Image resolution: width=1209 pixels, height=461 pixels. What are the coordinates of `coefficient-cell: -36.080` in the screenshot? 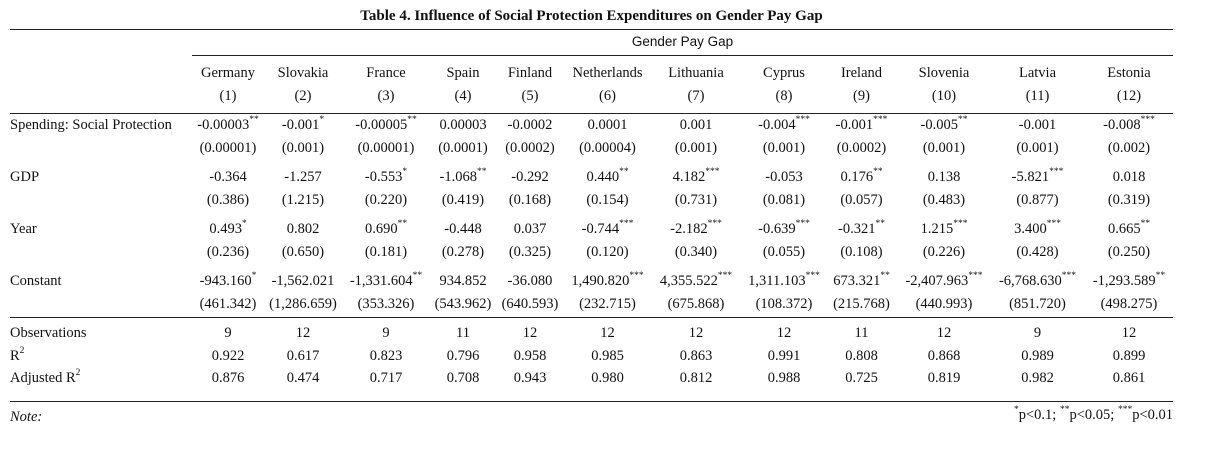 It's located at (530, 281).